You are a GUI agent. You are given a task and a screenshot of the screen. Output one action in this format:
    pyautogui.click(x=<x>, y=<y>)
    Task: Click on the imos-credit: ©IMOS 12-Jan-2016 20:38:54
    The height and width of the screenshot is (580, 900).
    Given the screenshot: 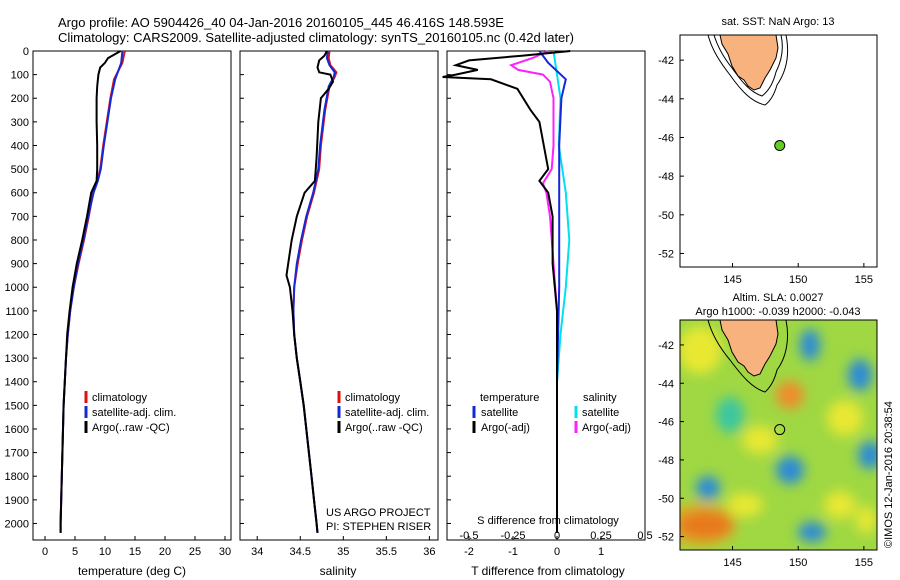 What is the action you would take?
    pyautogui.click(x=889, y=474)
    